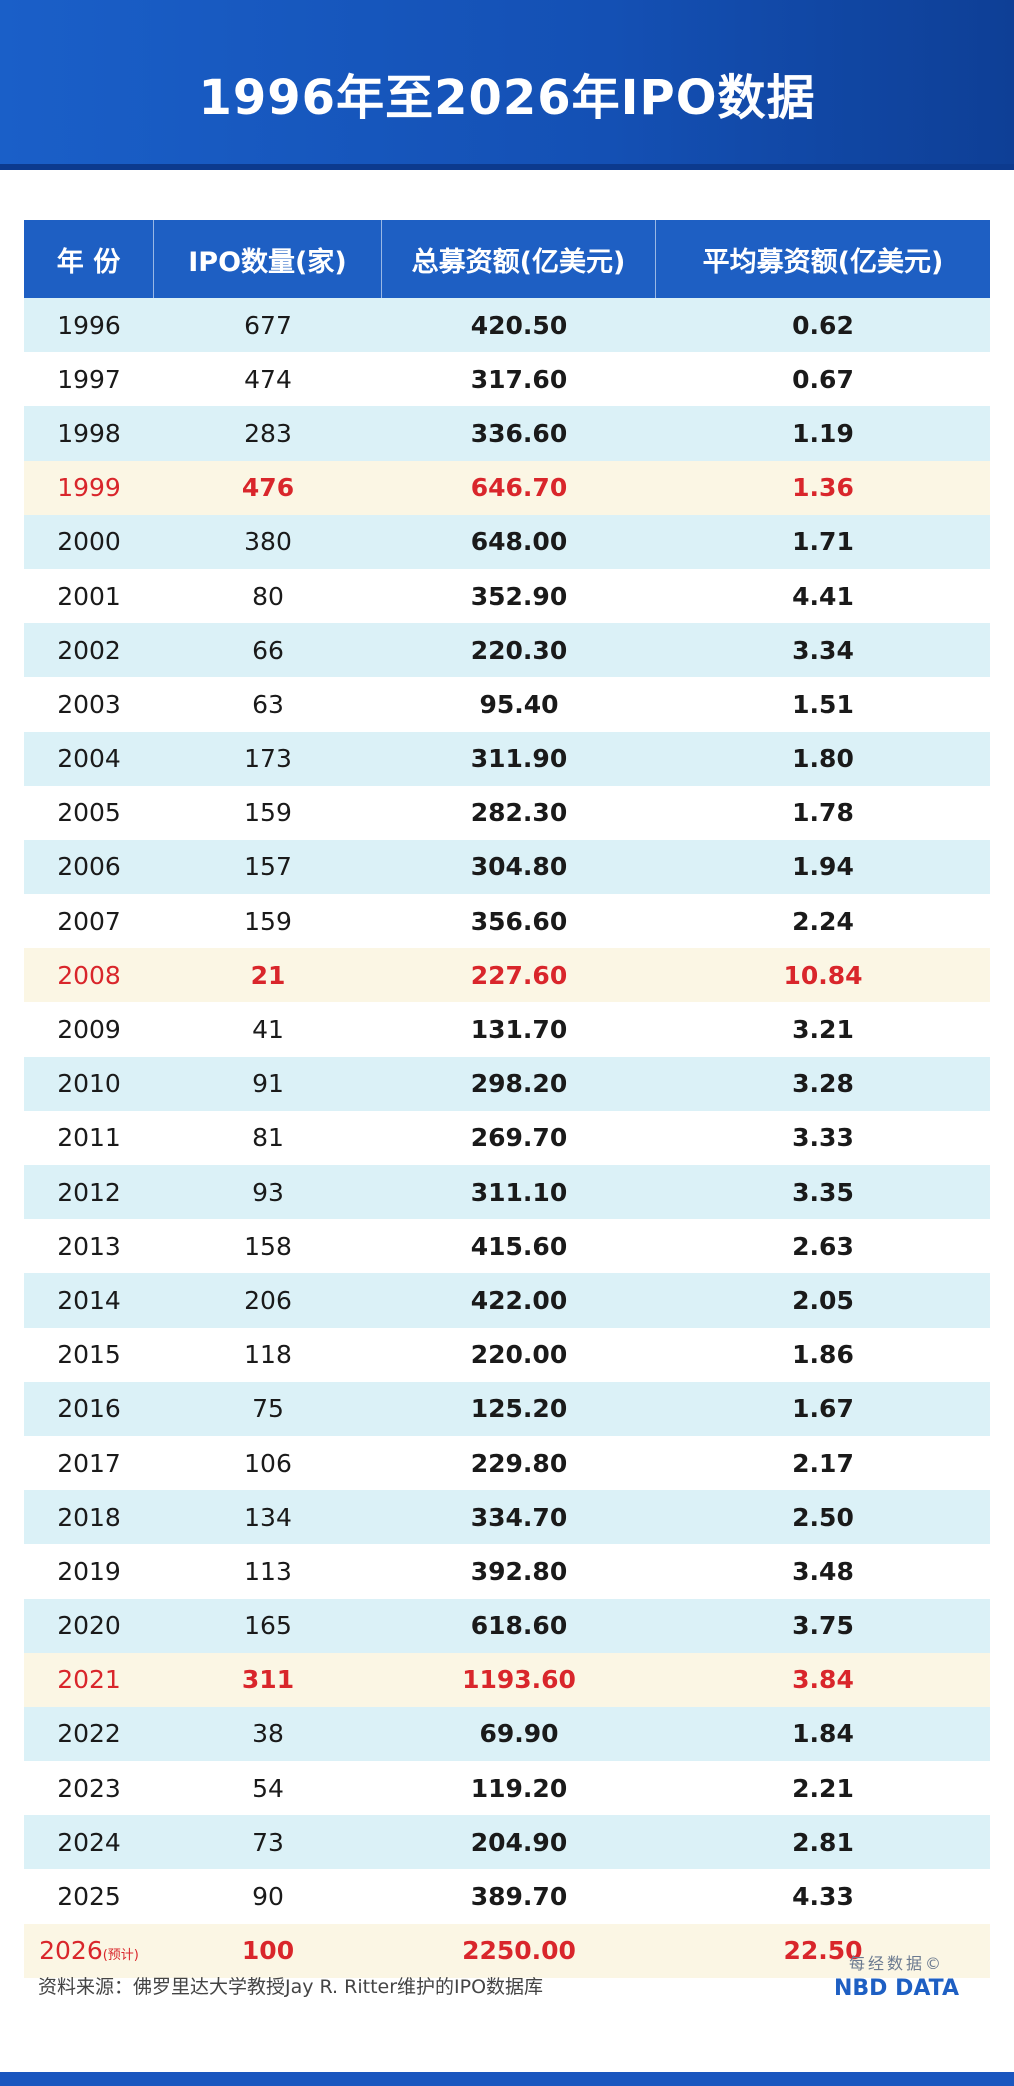  I want to click on total-raised-cell: 204.90, so click(519, 1842).